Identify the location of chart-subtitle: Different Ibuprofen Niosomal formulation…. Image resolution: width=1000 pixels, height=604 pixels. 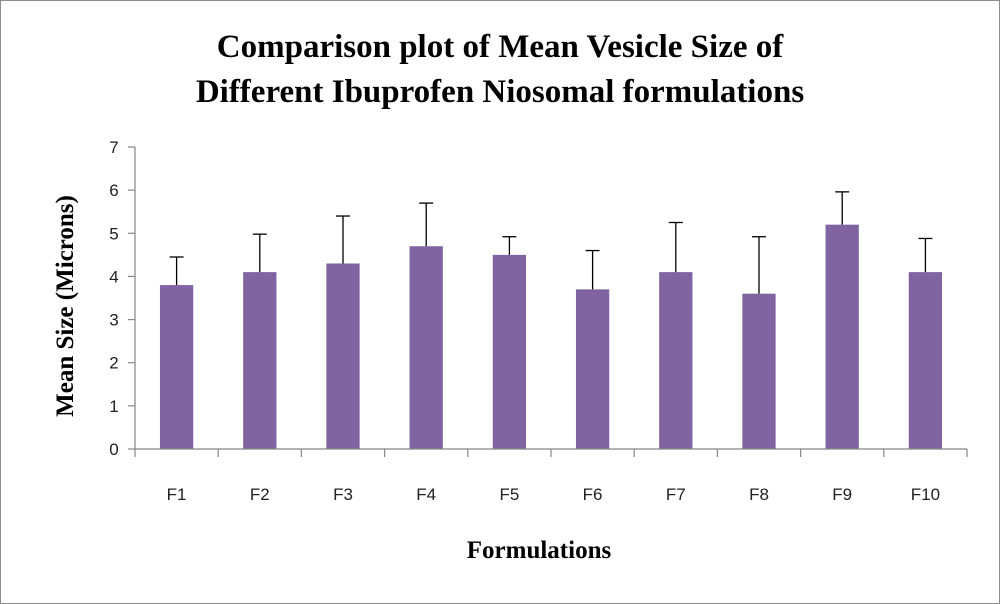
(500, 92).